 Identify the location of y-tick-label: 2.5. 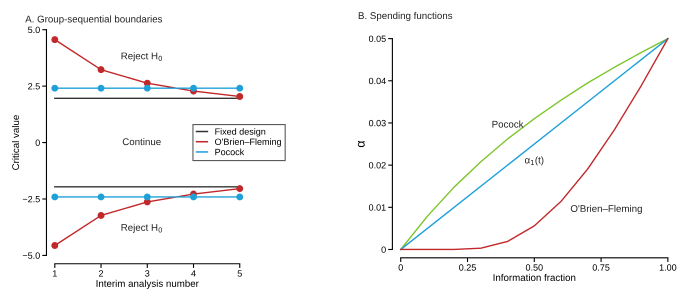
(34, 86).